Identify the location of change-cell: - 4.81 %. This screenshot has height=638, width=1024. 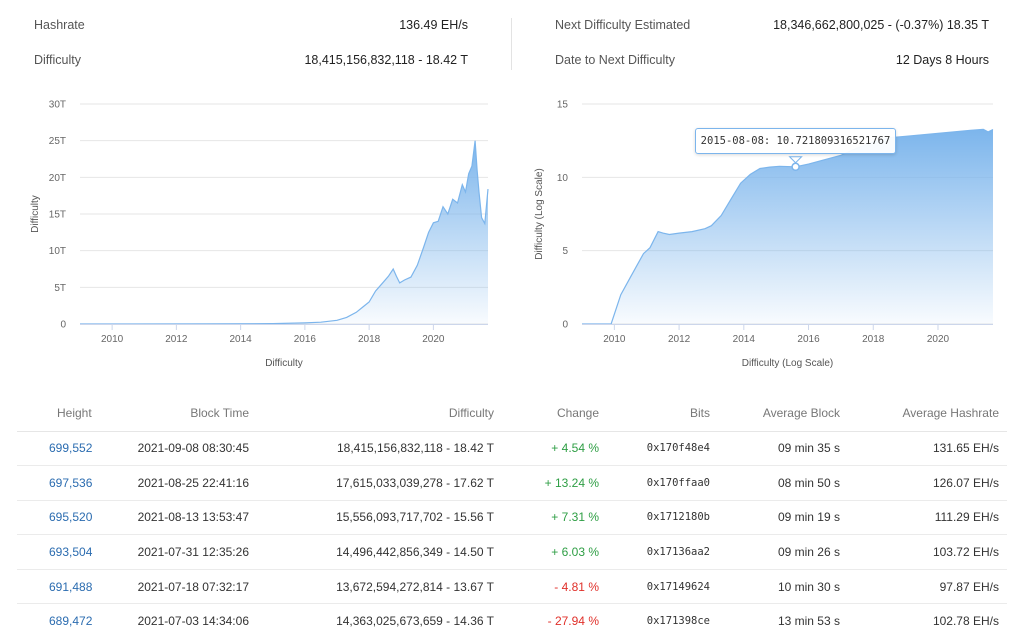
(546, 587).